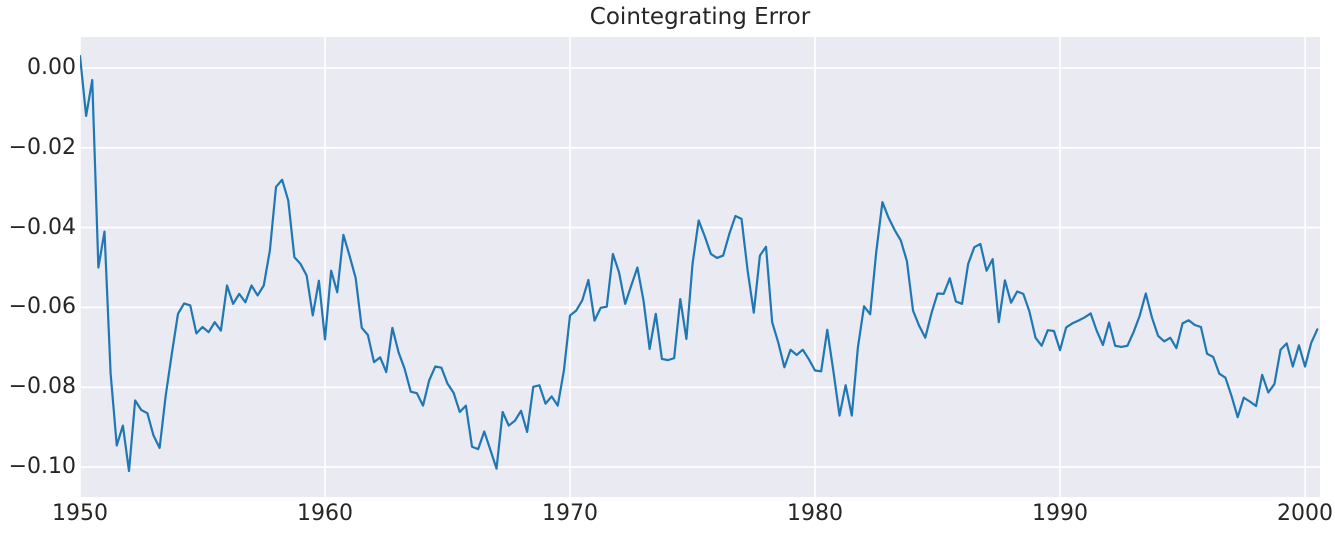 This screenshot has height=537, width=1335. Describe the element at coordinates (42, 467) in the screenshot. I see `y-tick-label: −0.10` at that location.